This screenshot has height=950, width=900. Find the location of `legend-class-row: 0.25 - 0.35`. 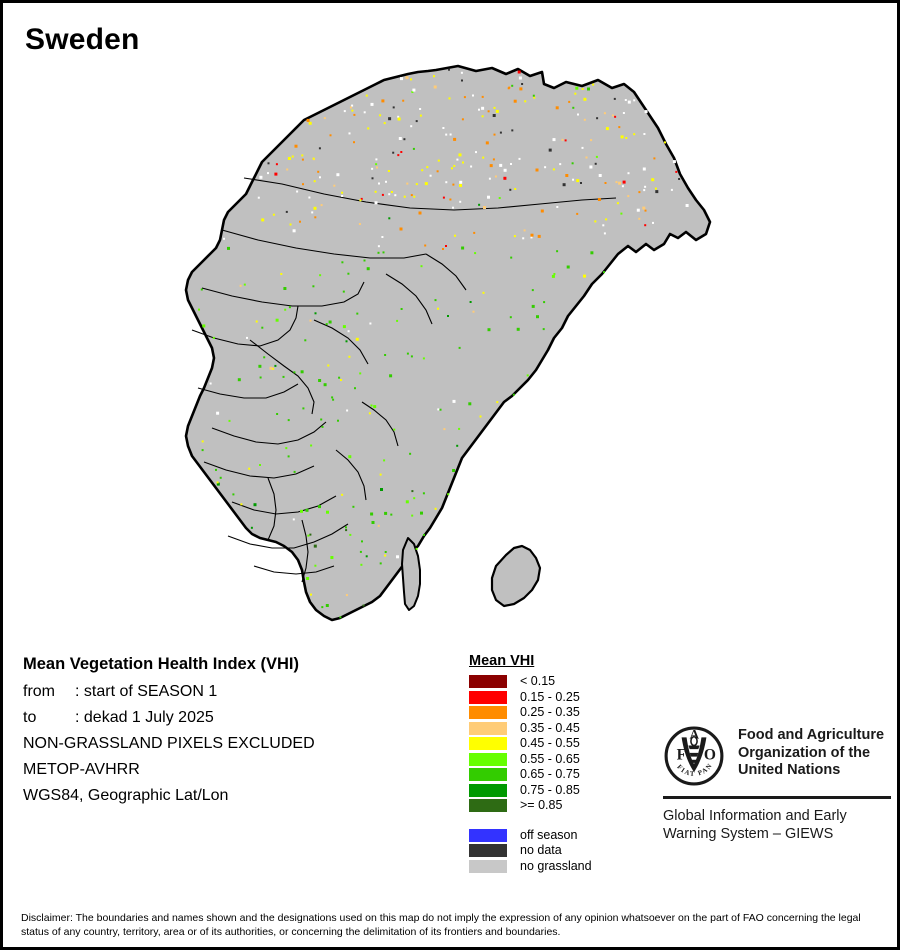

legend-class-row: 0.25 - 0.35 is located at coordinates (564, 713).